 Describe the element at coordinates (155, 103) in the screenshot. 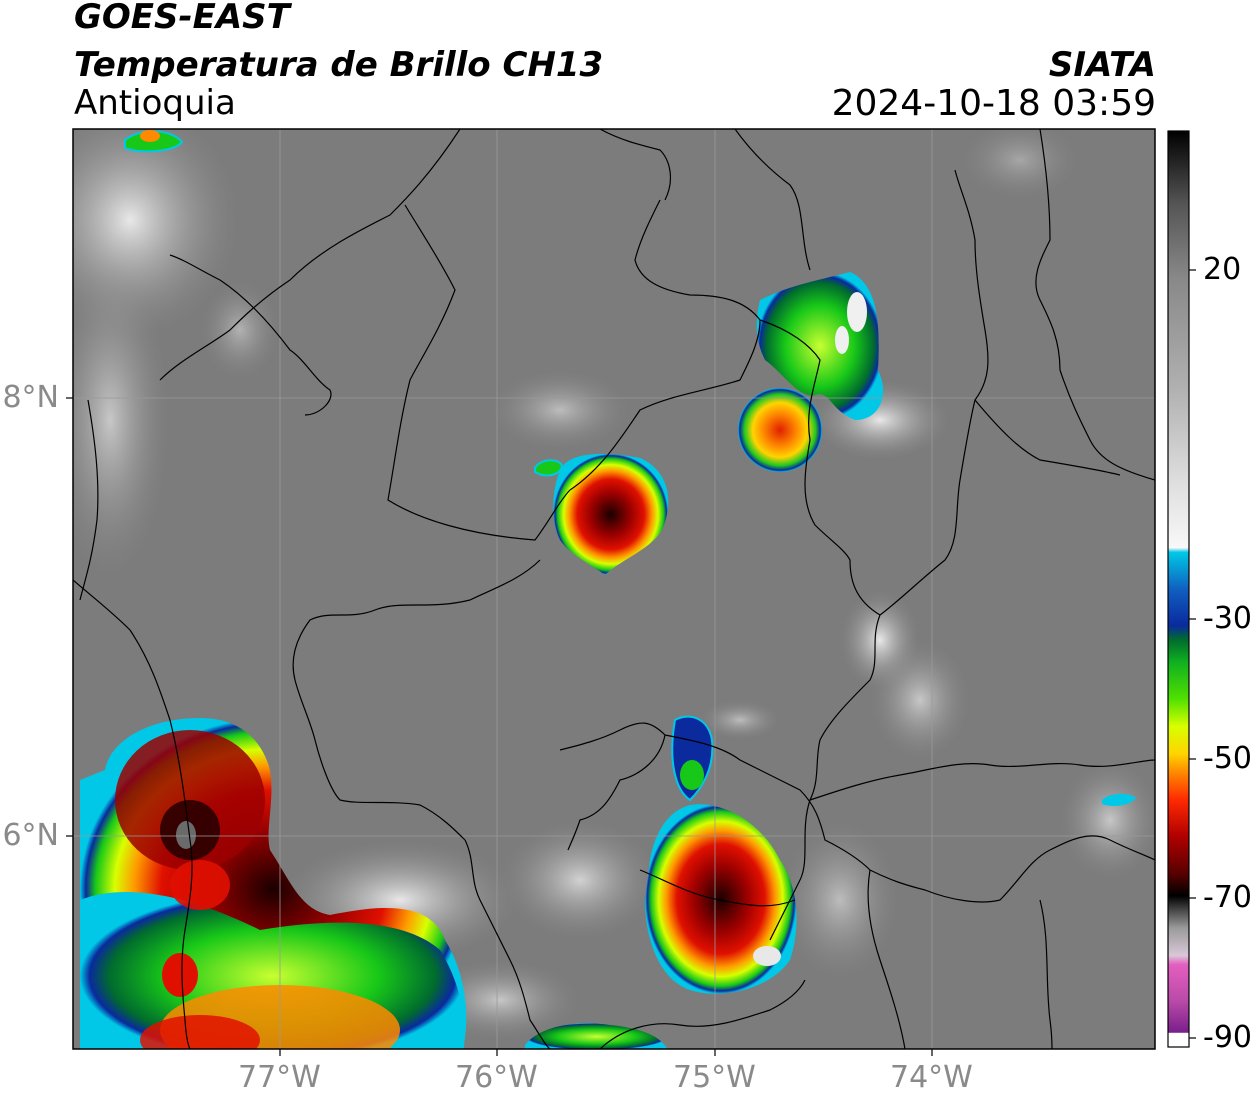

I see `region-label: Antioquia` at that location.